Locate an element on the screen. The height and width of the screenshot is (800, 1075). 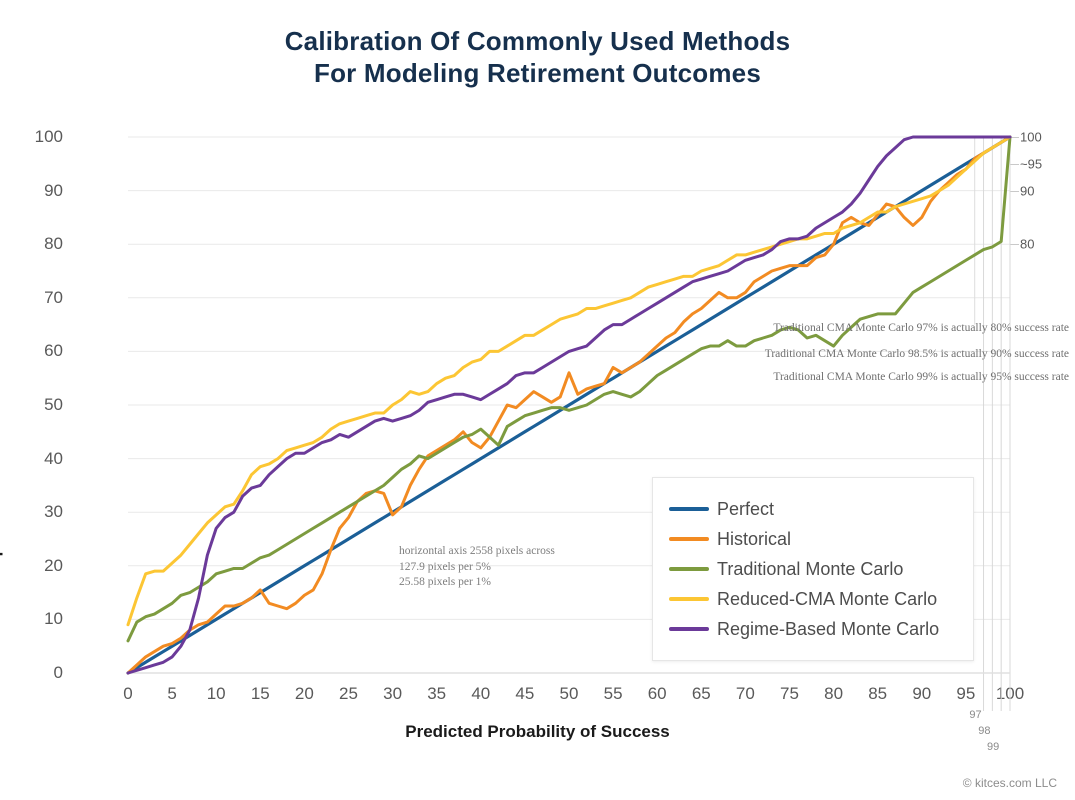
legend-item-reduced-cma-monte-carlo: Reduced-CMA Monte Carlo is located at coordinates (814, 599).